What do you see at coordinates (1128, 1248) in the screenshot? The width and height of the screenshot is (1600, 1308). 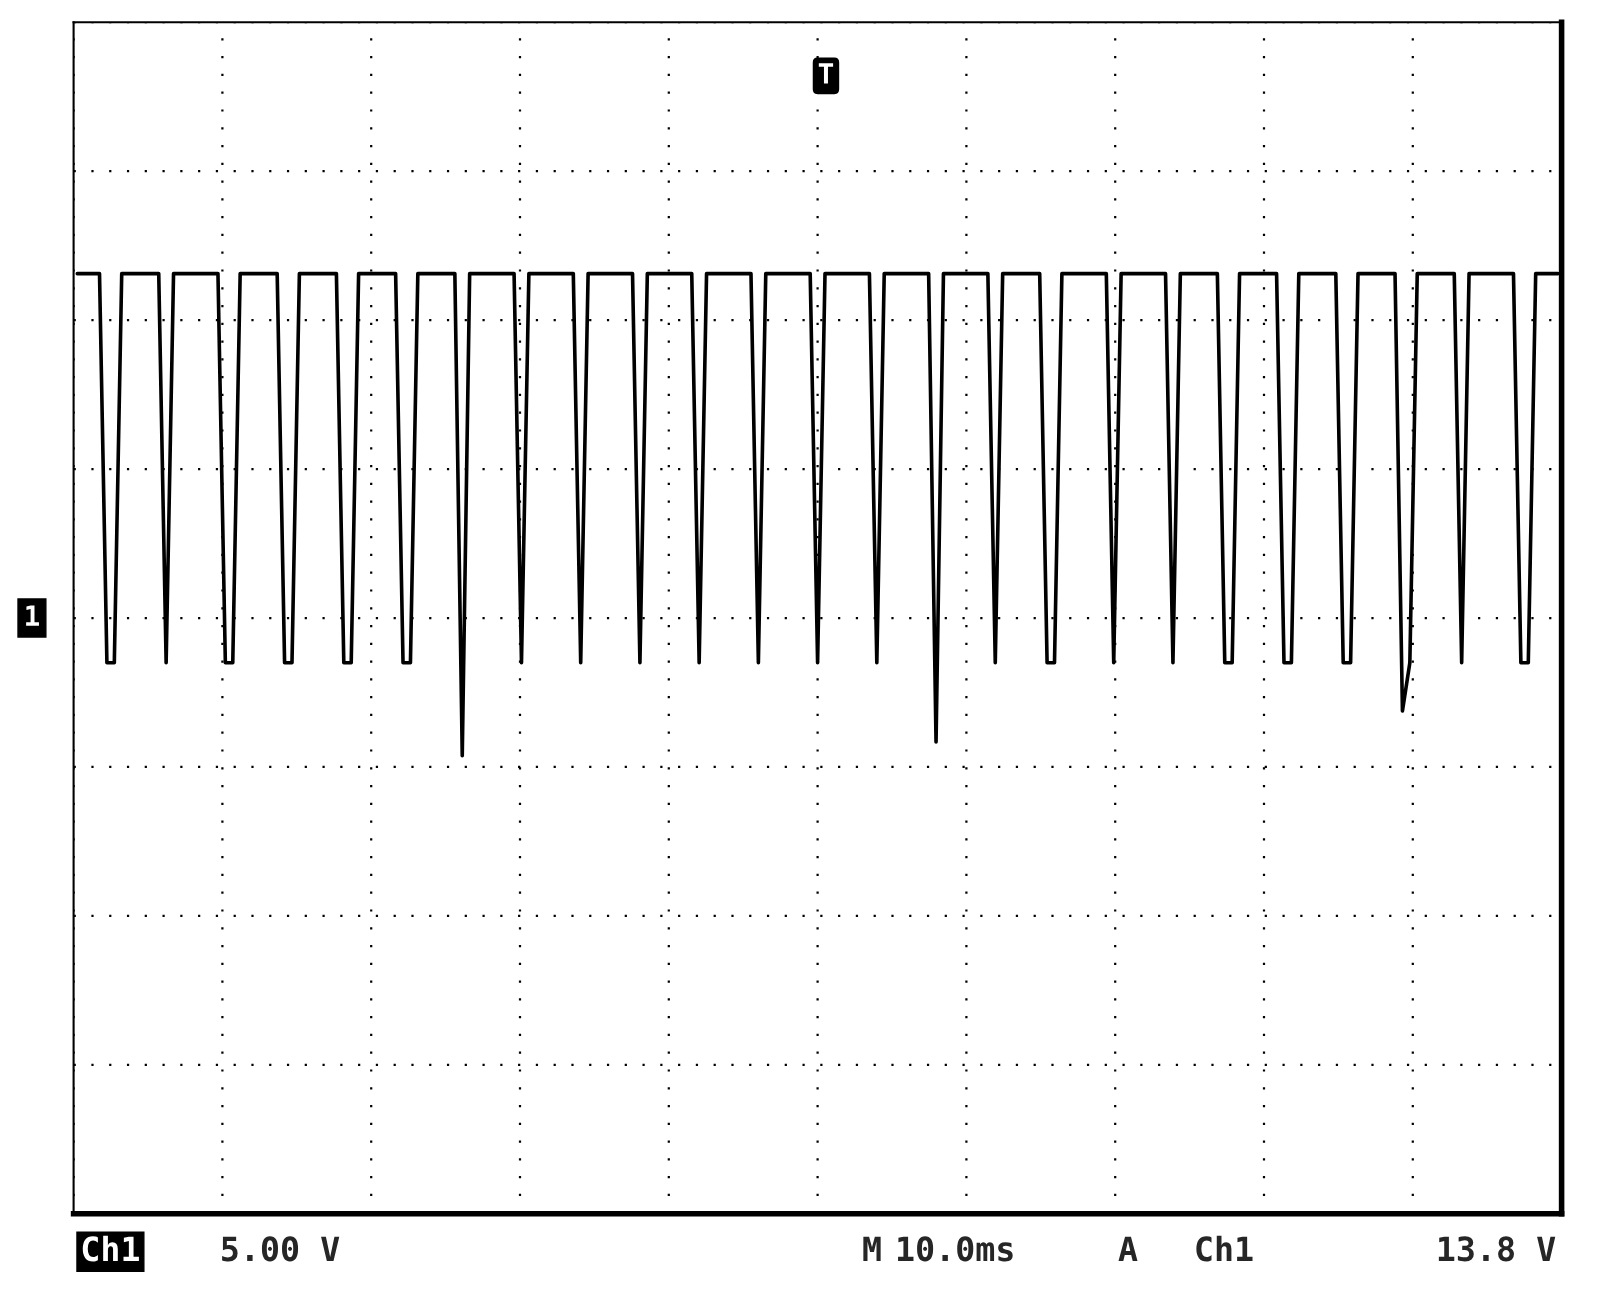 I see `text: A` at bounding box center [1128, 1248].